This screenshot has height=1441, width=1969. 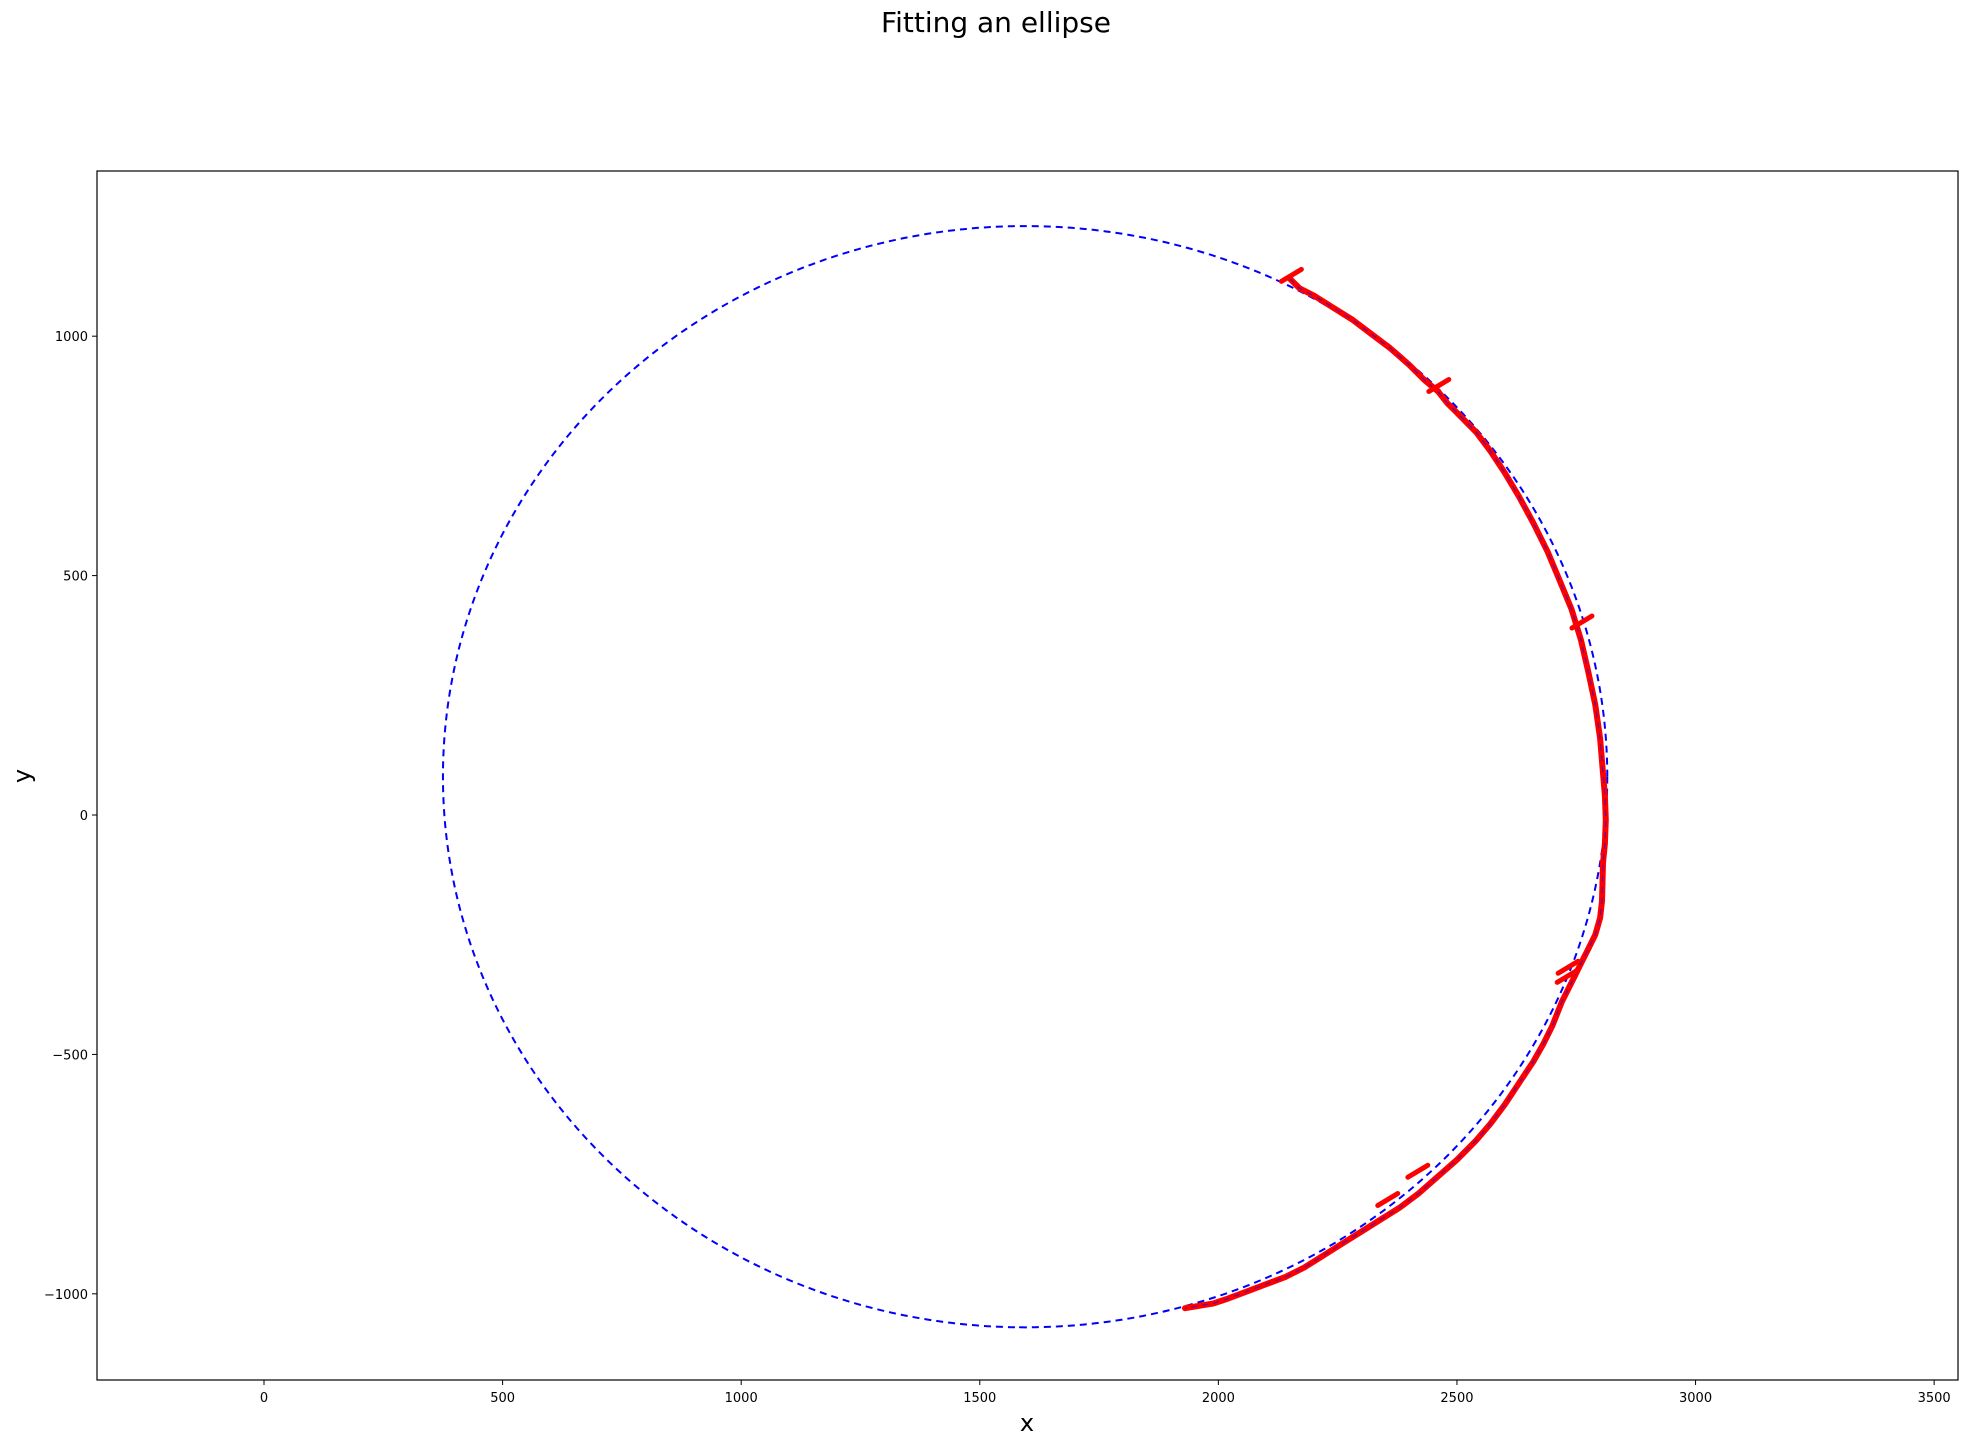 I want to click on y-axis-label: y, so click(x=22, y=776).